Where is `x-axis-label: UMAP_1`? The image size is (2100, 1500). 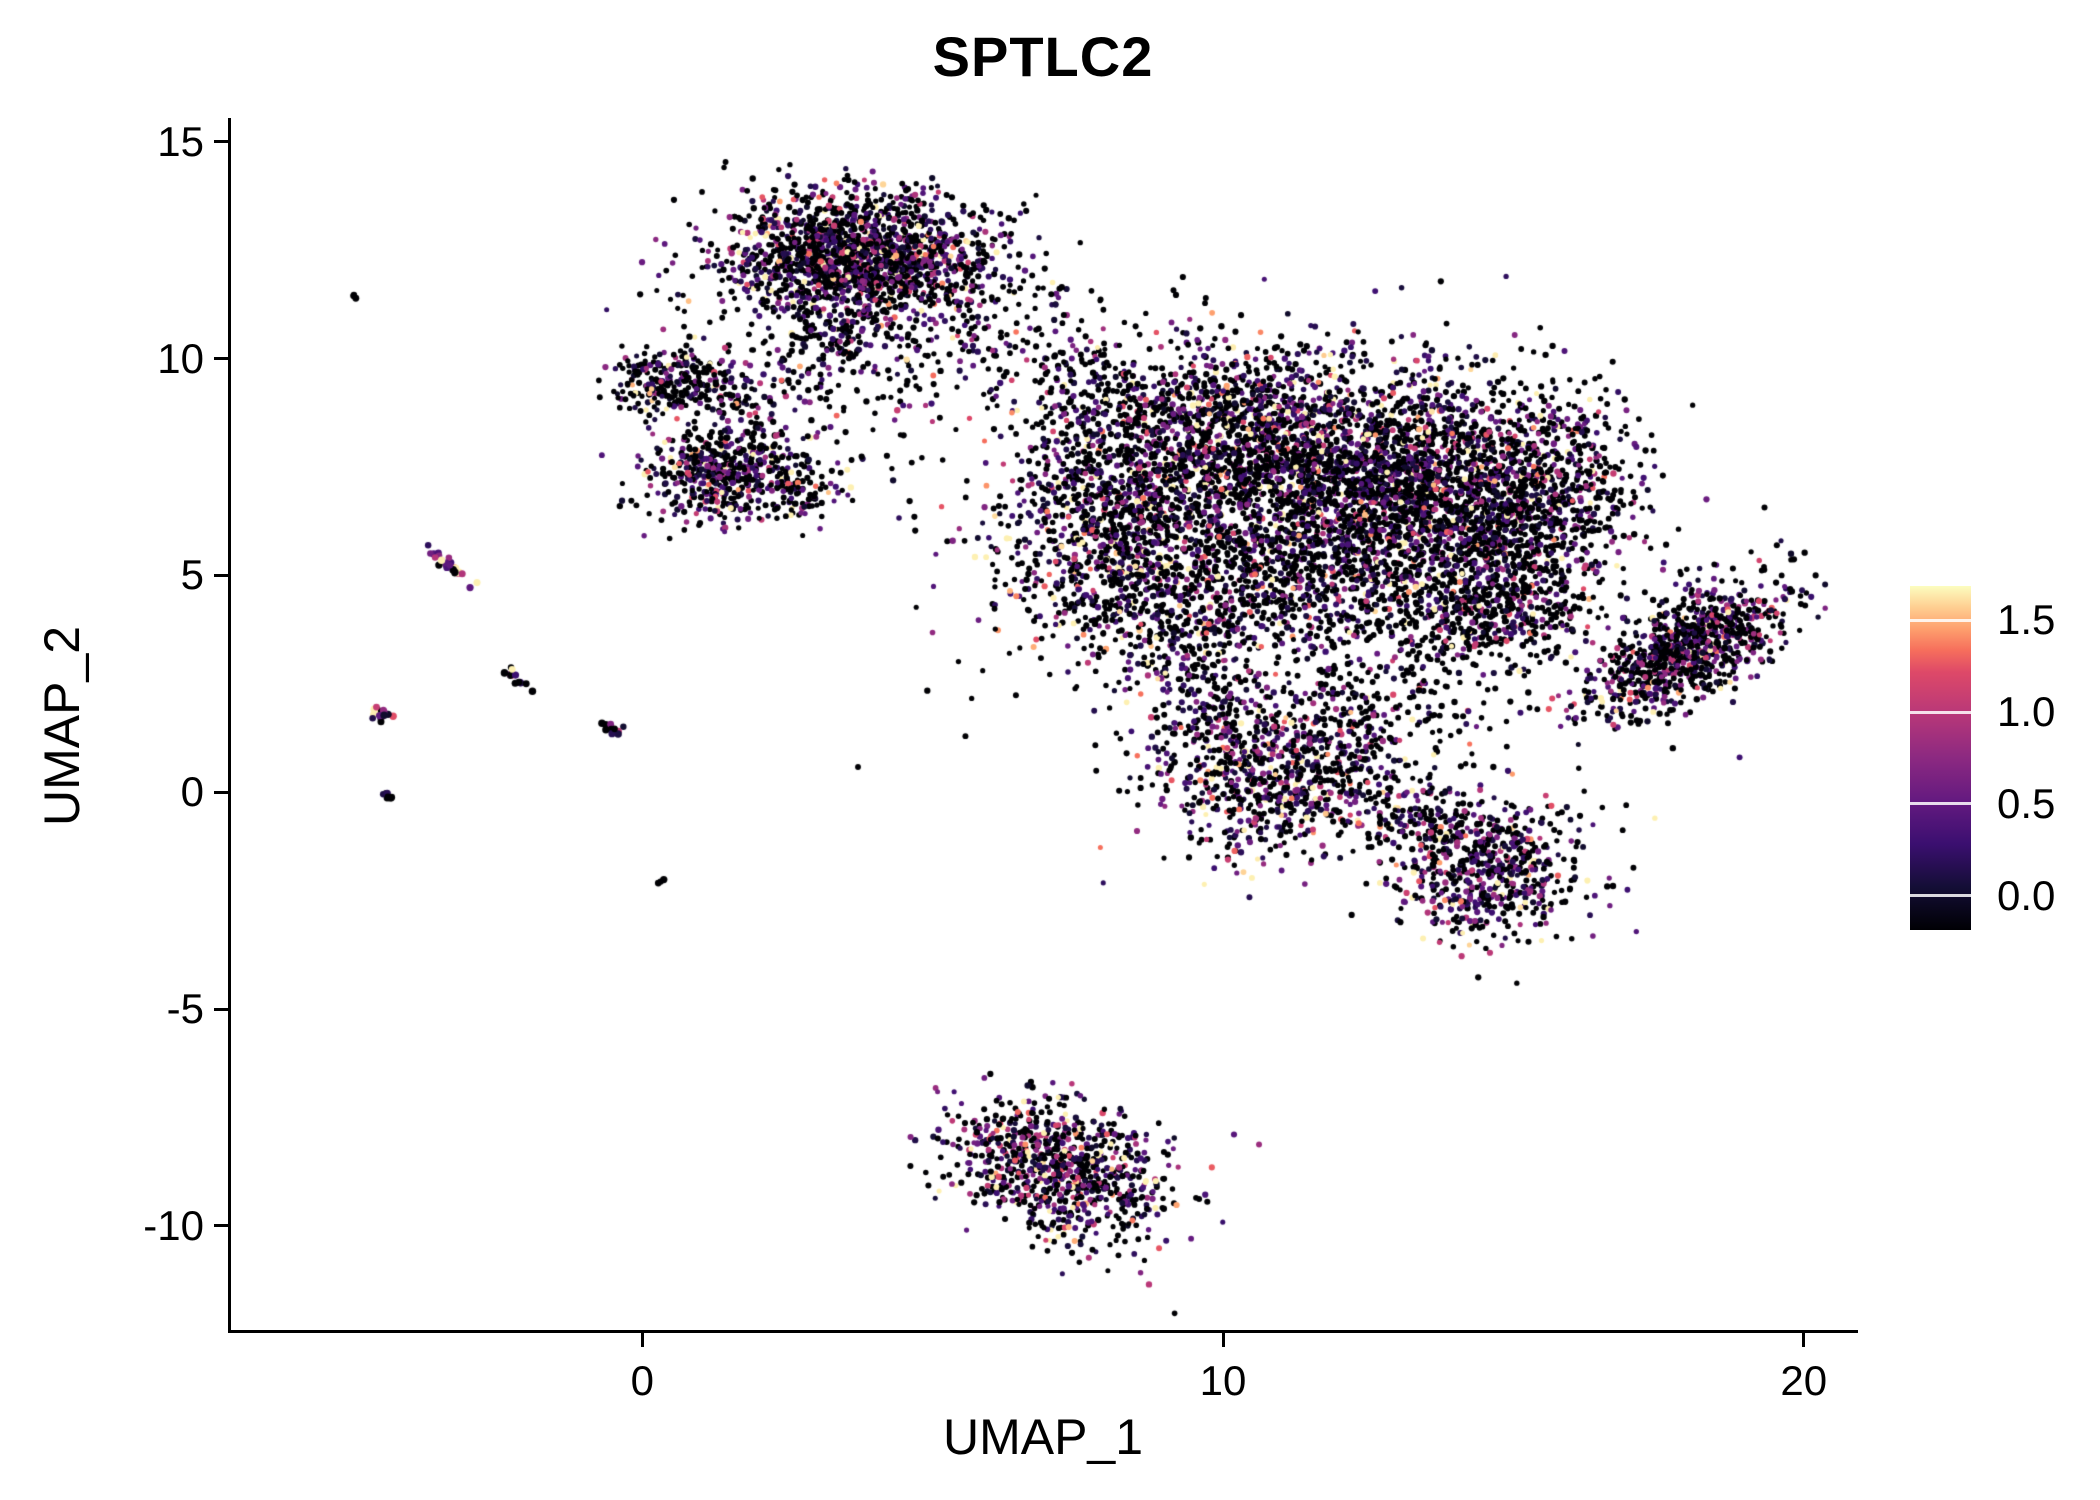 x-axis-label: UMAP_1 is located at coordinates (1043, 1437).